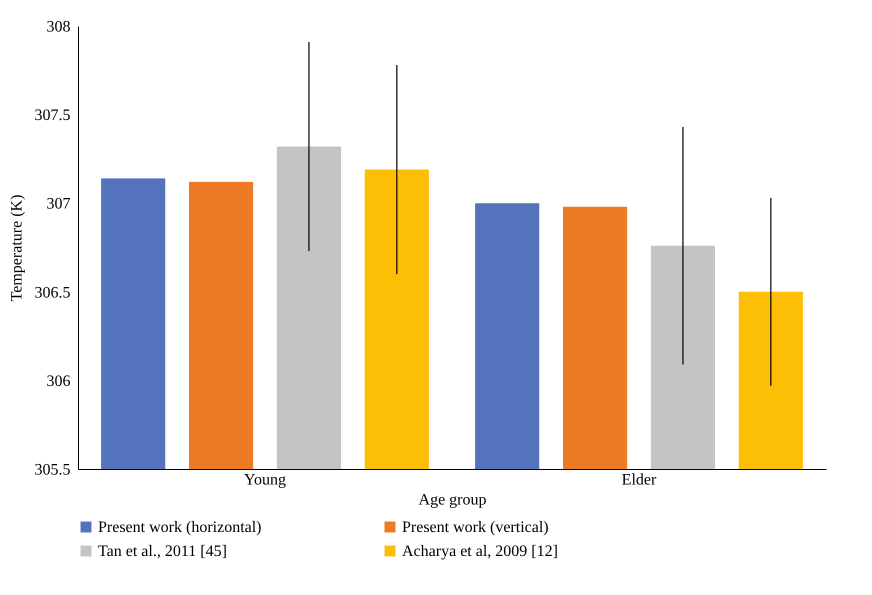 The height and width of the screenshot is (595, 872). I want to click on x-tick-label: Young, so click(265, 480).